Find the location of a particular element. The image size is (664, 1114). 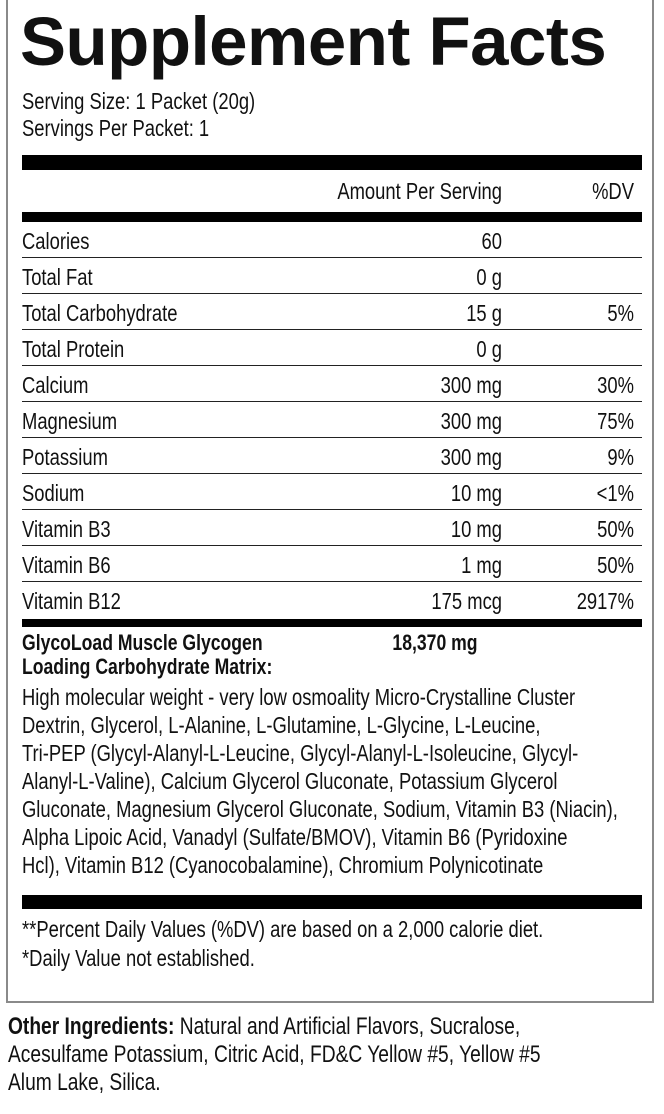

nutrient-dv: <1% is located at coordinates (615, 493).